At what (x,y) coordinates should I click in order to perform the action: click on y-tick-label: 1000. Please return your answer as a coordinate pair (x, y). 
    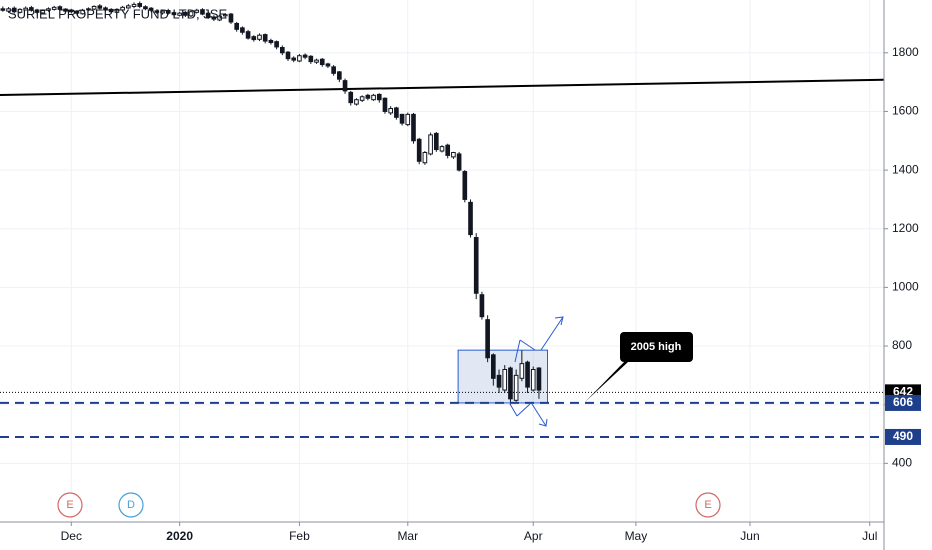
    Looking at the image, I should click on (905, 287).